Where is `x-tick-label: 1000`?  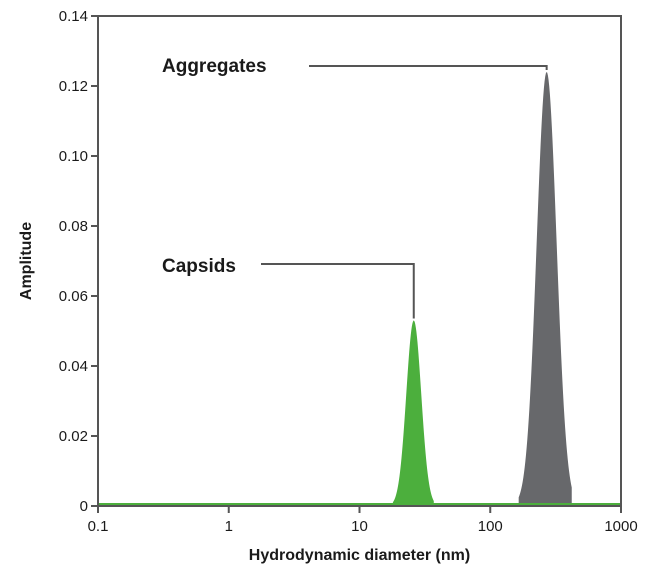
x-tick-label: 1000 is located at coordinates (620, 526).